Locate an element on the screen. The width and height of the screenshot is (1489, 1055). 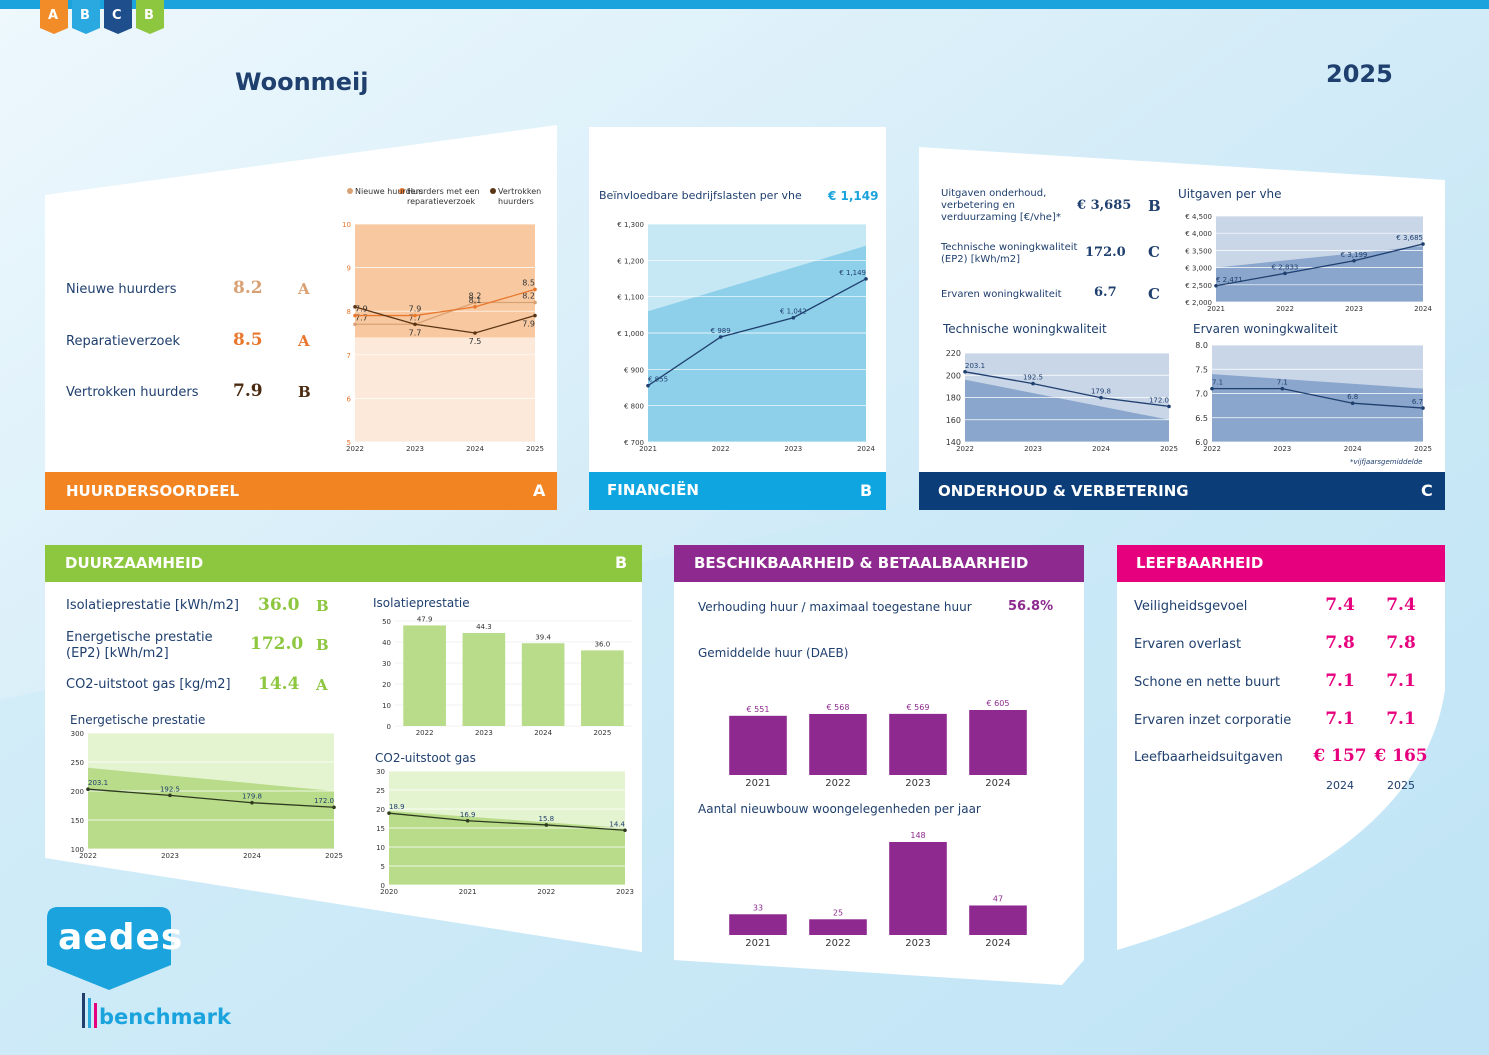
y-tick-label: € 1,300 is located at coordinates (630, 225).